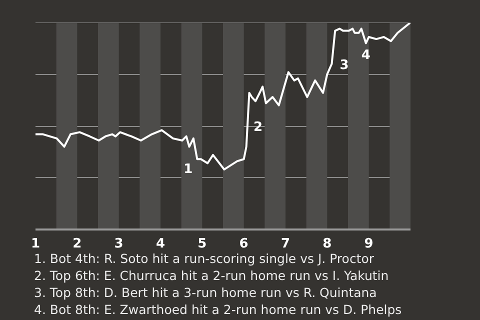 This screenshot has height=320, width=480. What do you see at coordinates (35, 244) in the screenshot?
I see `x-tick-label: 1` at bounding box center [35, 244].